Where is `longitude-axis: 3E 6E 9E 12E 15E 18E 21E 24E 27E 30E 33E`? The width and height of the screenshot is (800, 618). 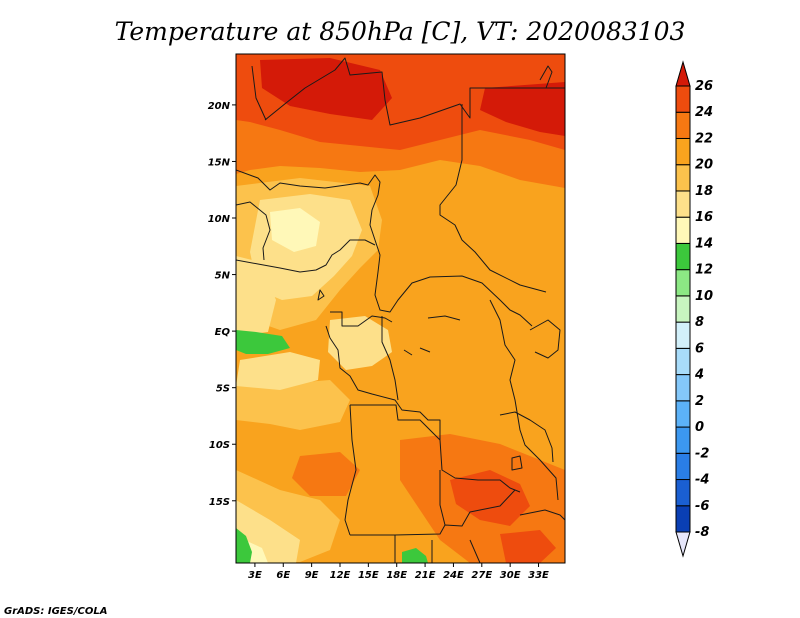
longitude-axis: 3E 6E 9E 12E 15E 18E 21E 24E 27E 30E 33E is located at coordinates (398, 572).